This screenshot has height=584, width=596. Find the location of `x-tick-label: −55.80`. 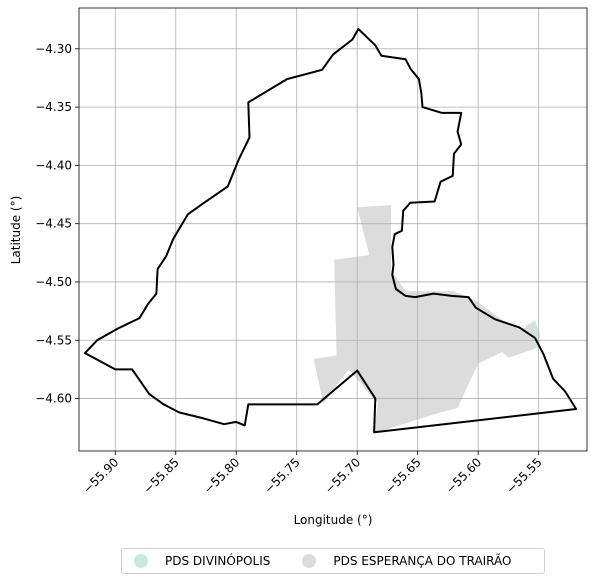

x-tick-label: −55.80 is located at coordinates (221, 475).